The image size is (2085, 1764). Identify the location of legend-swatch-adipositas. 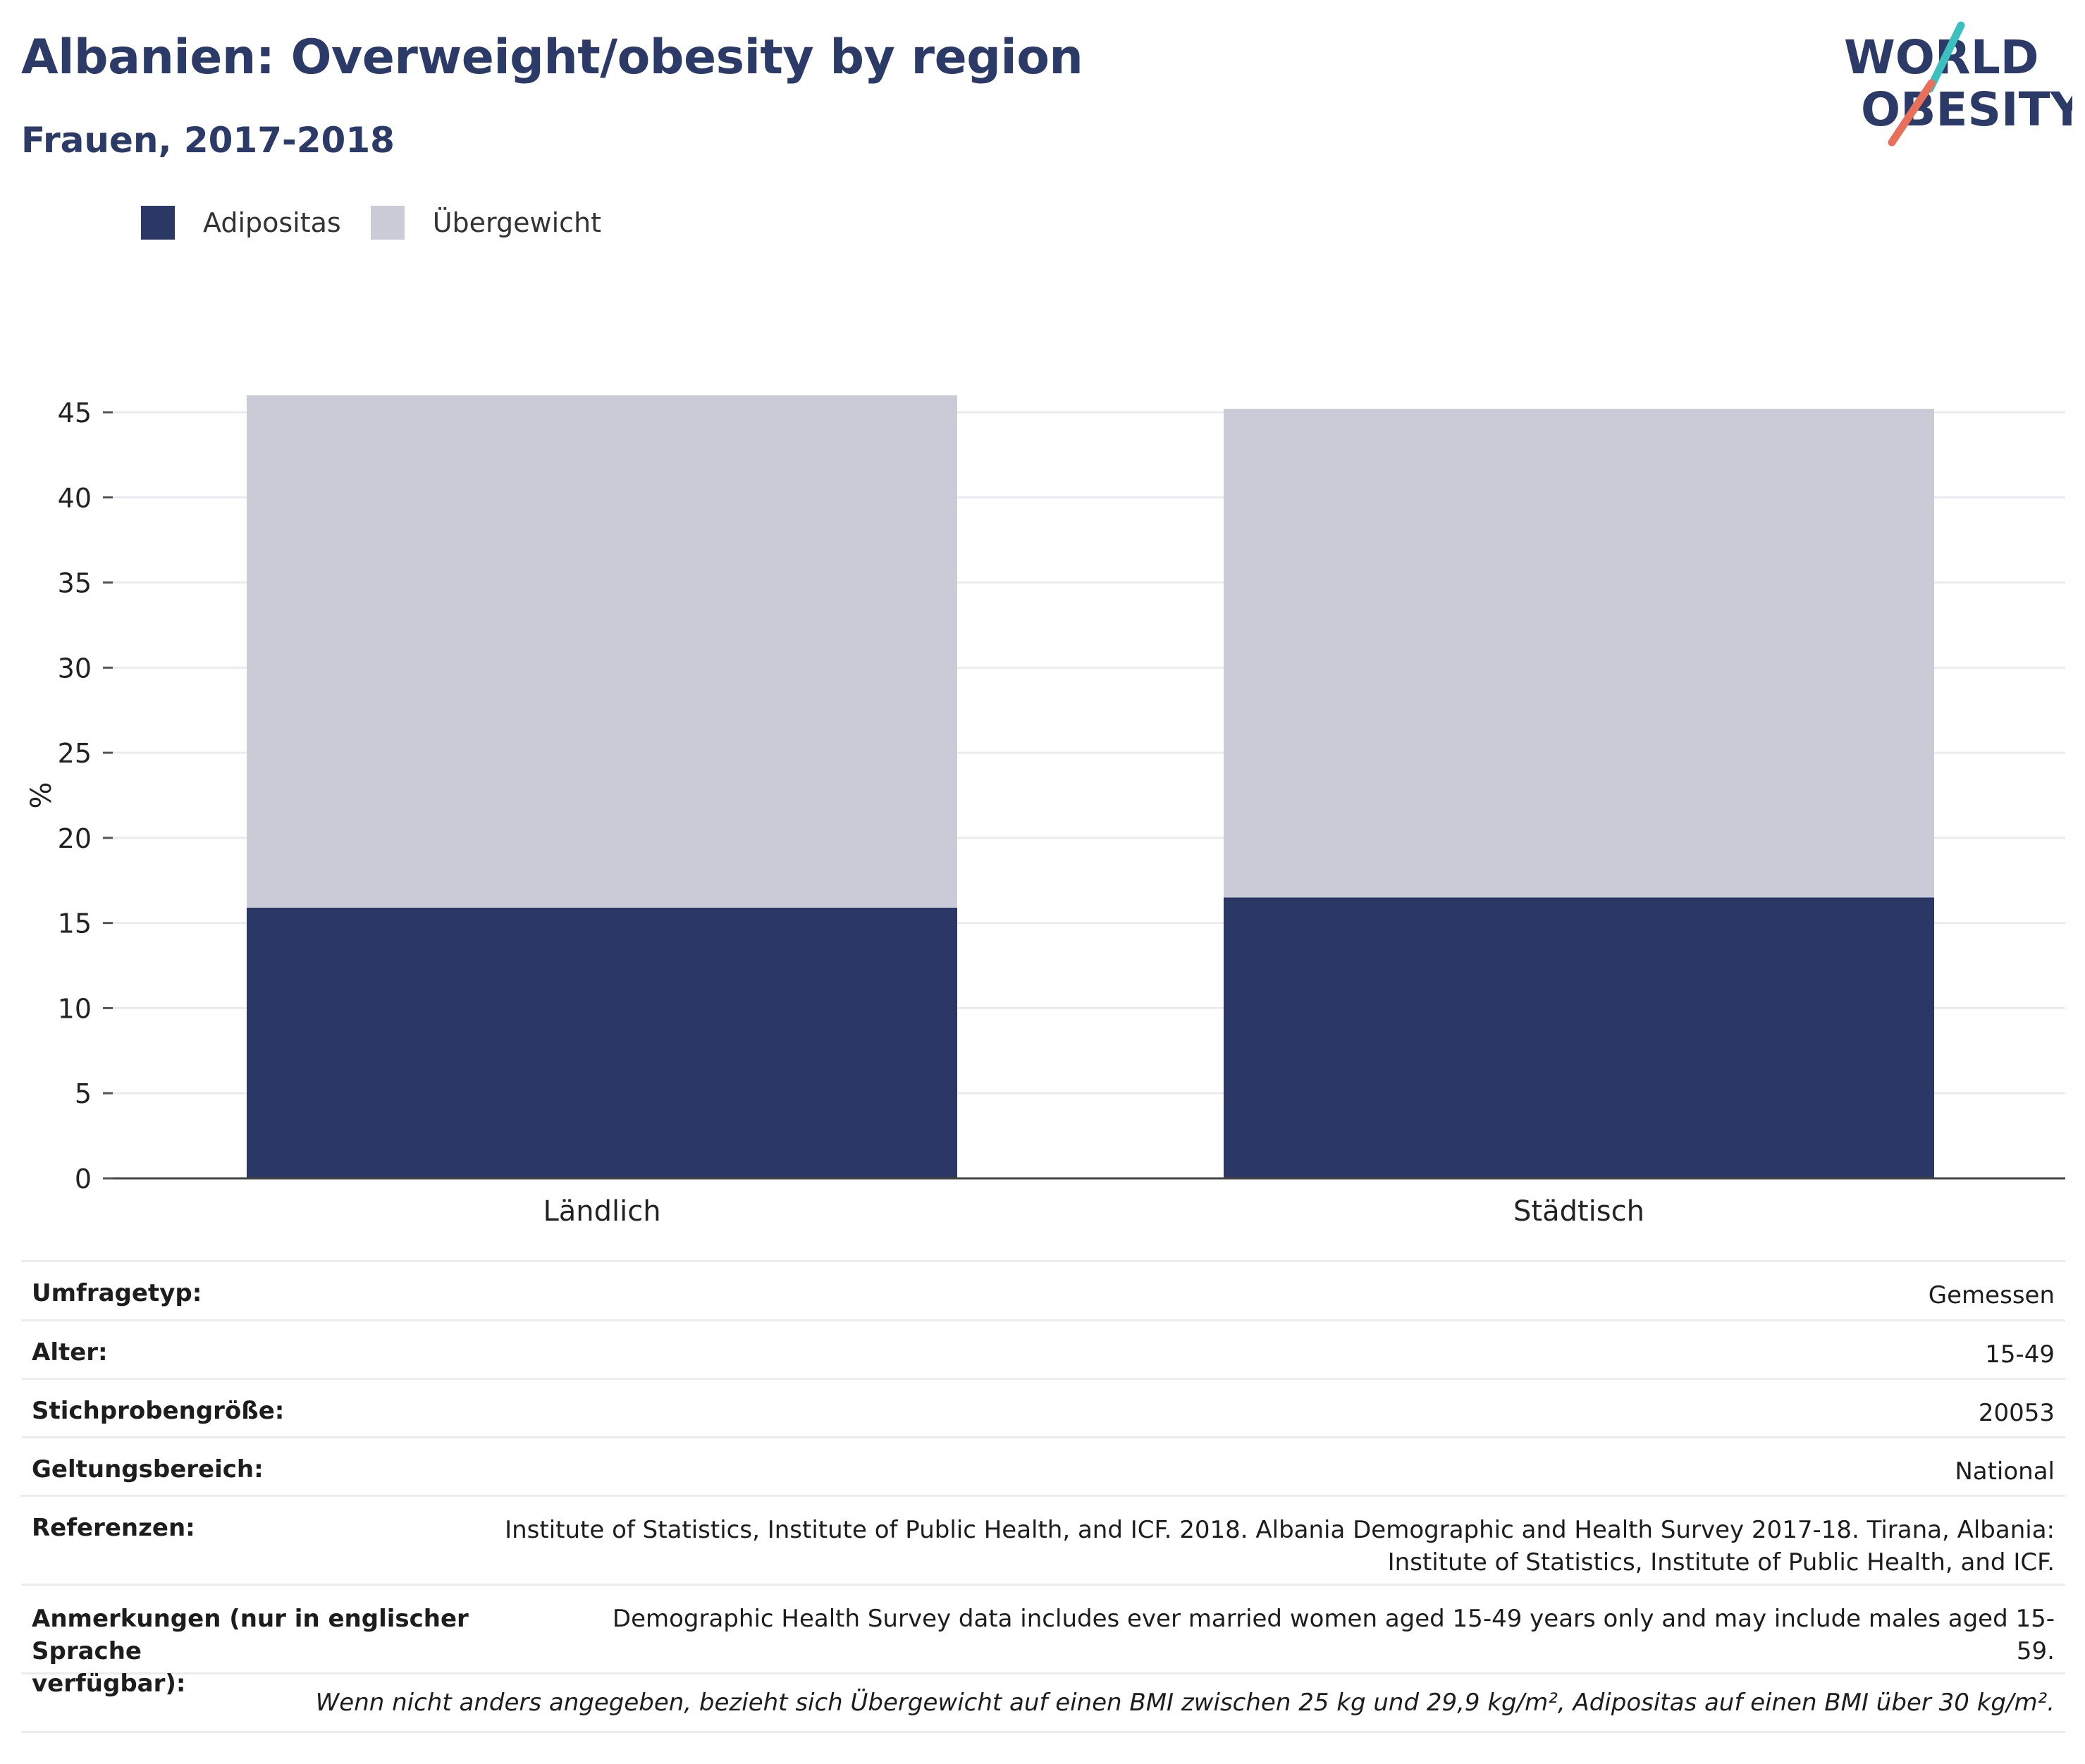
(158, 223).